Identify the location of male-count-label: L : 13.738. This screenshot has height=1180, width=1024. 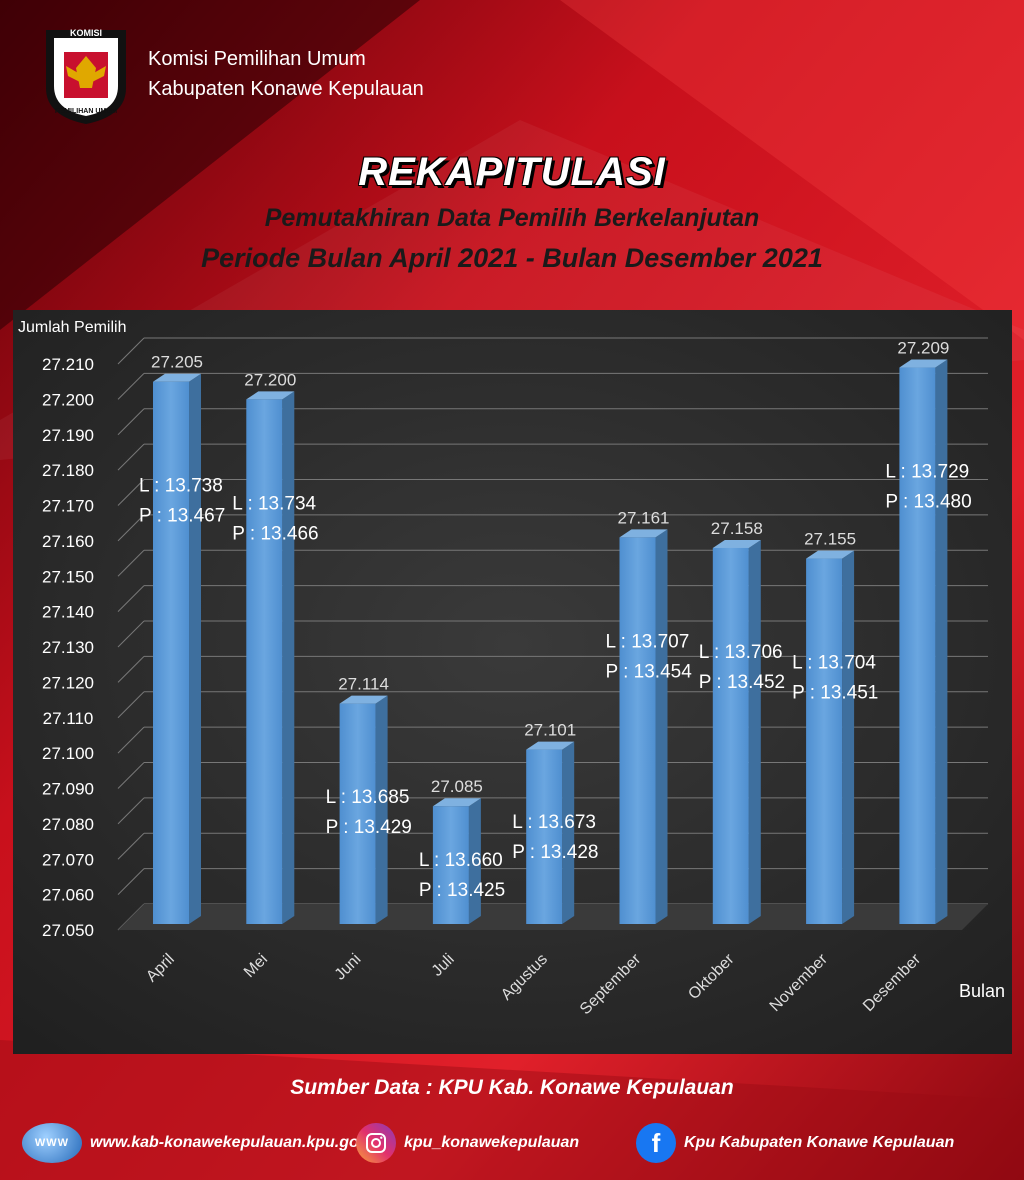
(181, 486).